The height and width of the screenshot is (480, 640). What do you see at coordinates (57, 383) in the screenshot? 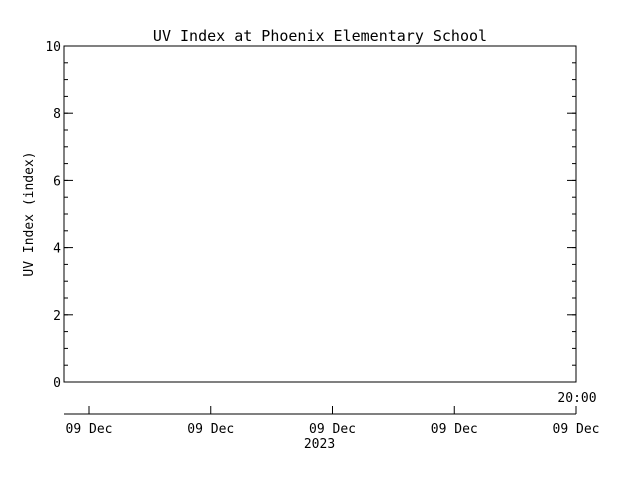
I see `y-tick-label: 0` at bounding box center [57, 383].